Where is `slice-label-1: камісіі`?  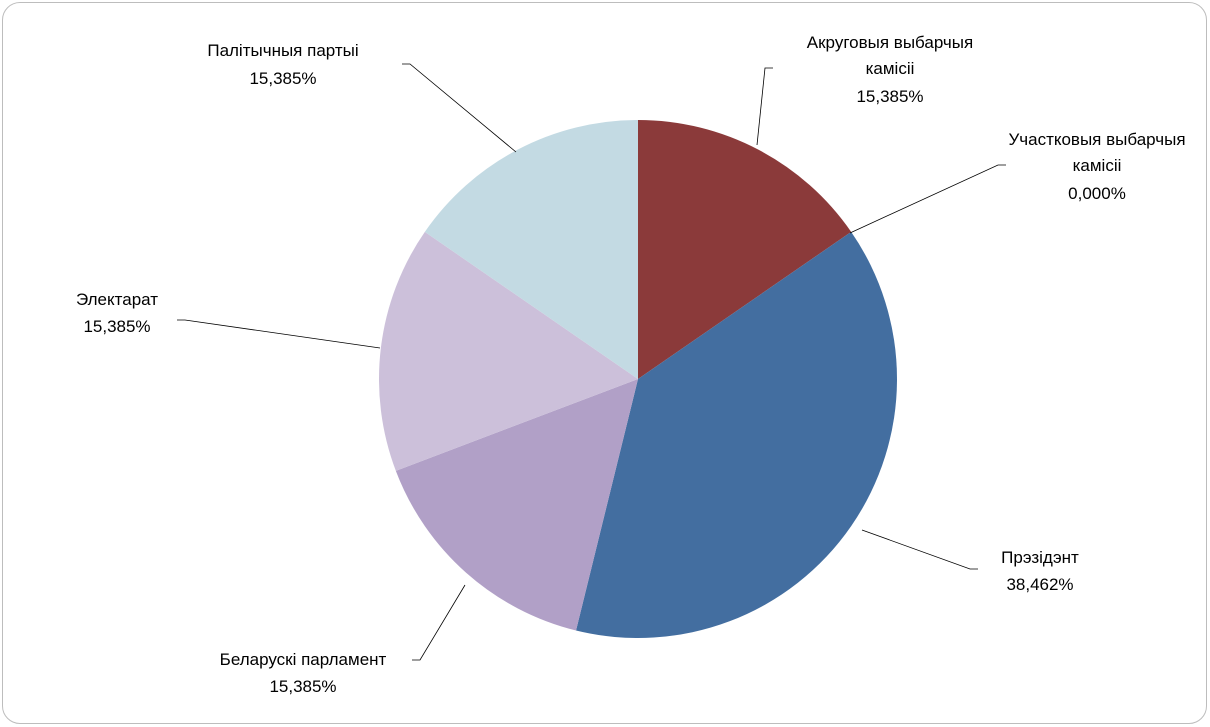 slice-label-1: камісіі is located at coordinates (890, 68).